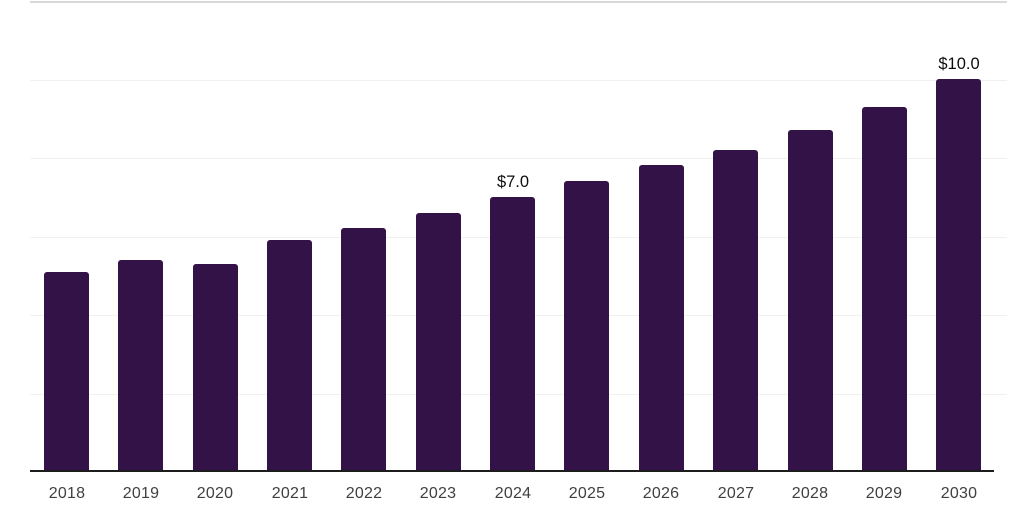 The width and height of the screenshot is (1024, 512). Describe the element at coordinates (438, 342) in the screenshot. I see `bar-2023` at that location.